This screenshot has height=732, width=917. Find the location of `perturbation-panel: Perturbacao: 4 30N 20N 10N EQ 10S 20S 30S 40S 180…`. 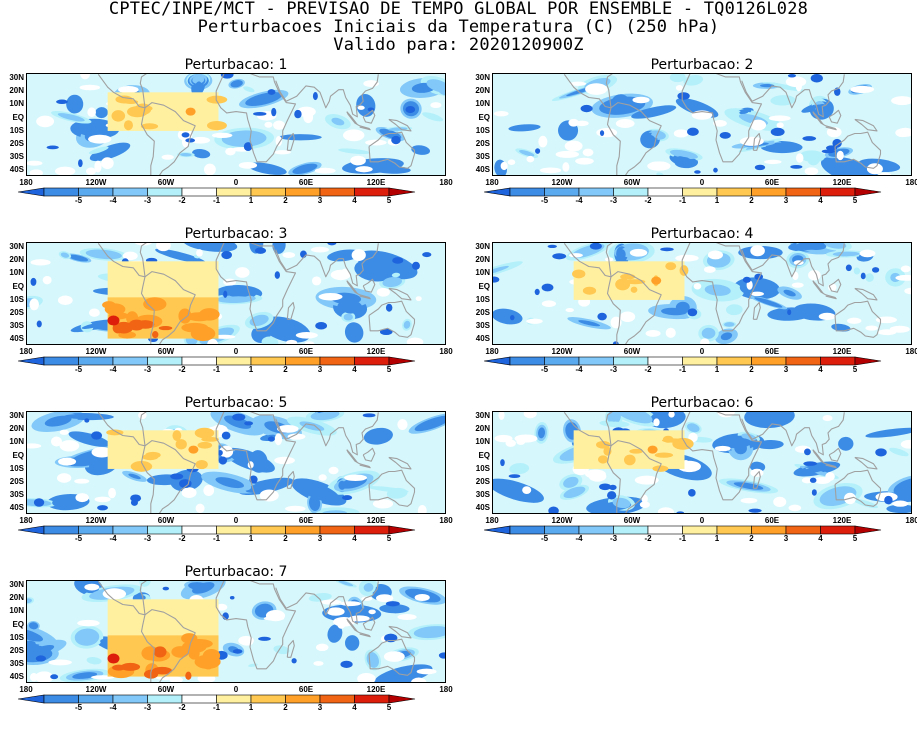

perturbation-panel: Perturbacao: 4 30N 20N 10N EQ 10S 20S 30S 40S 180… is located at coordinates (691, 310).